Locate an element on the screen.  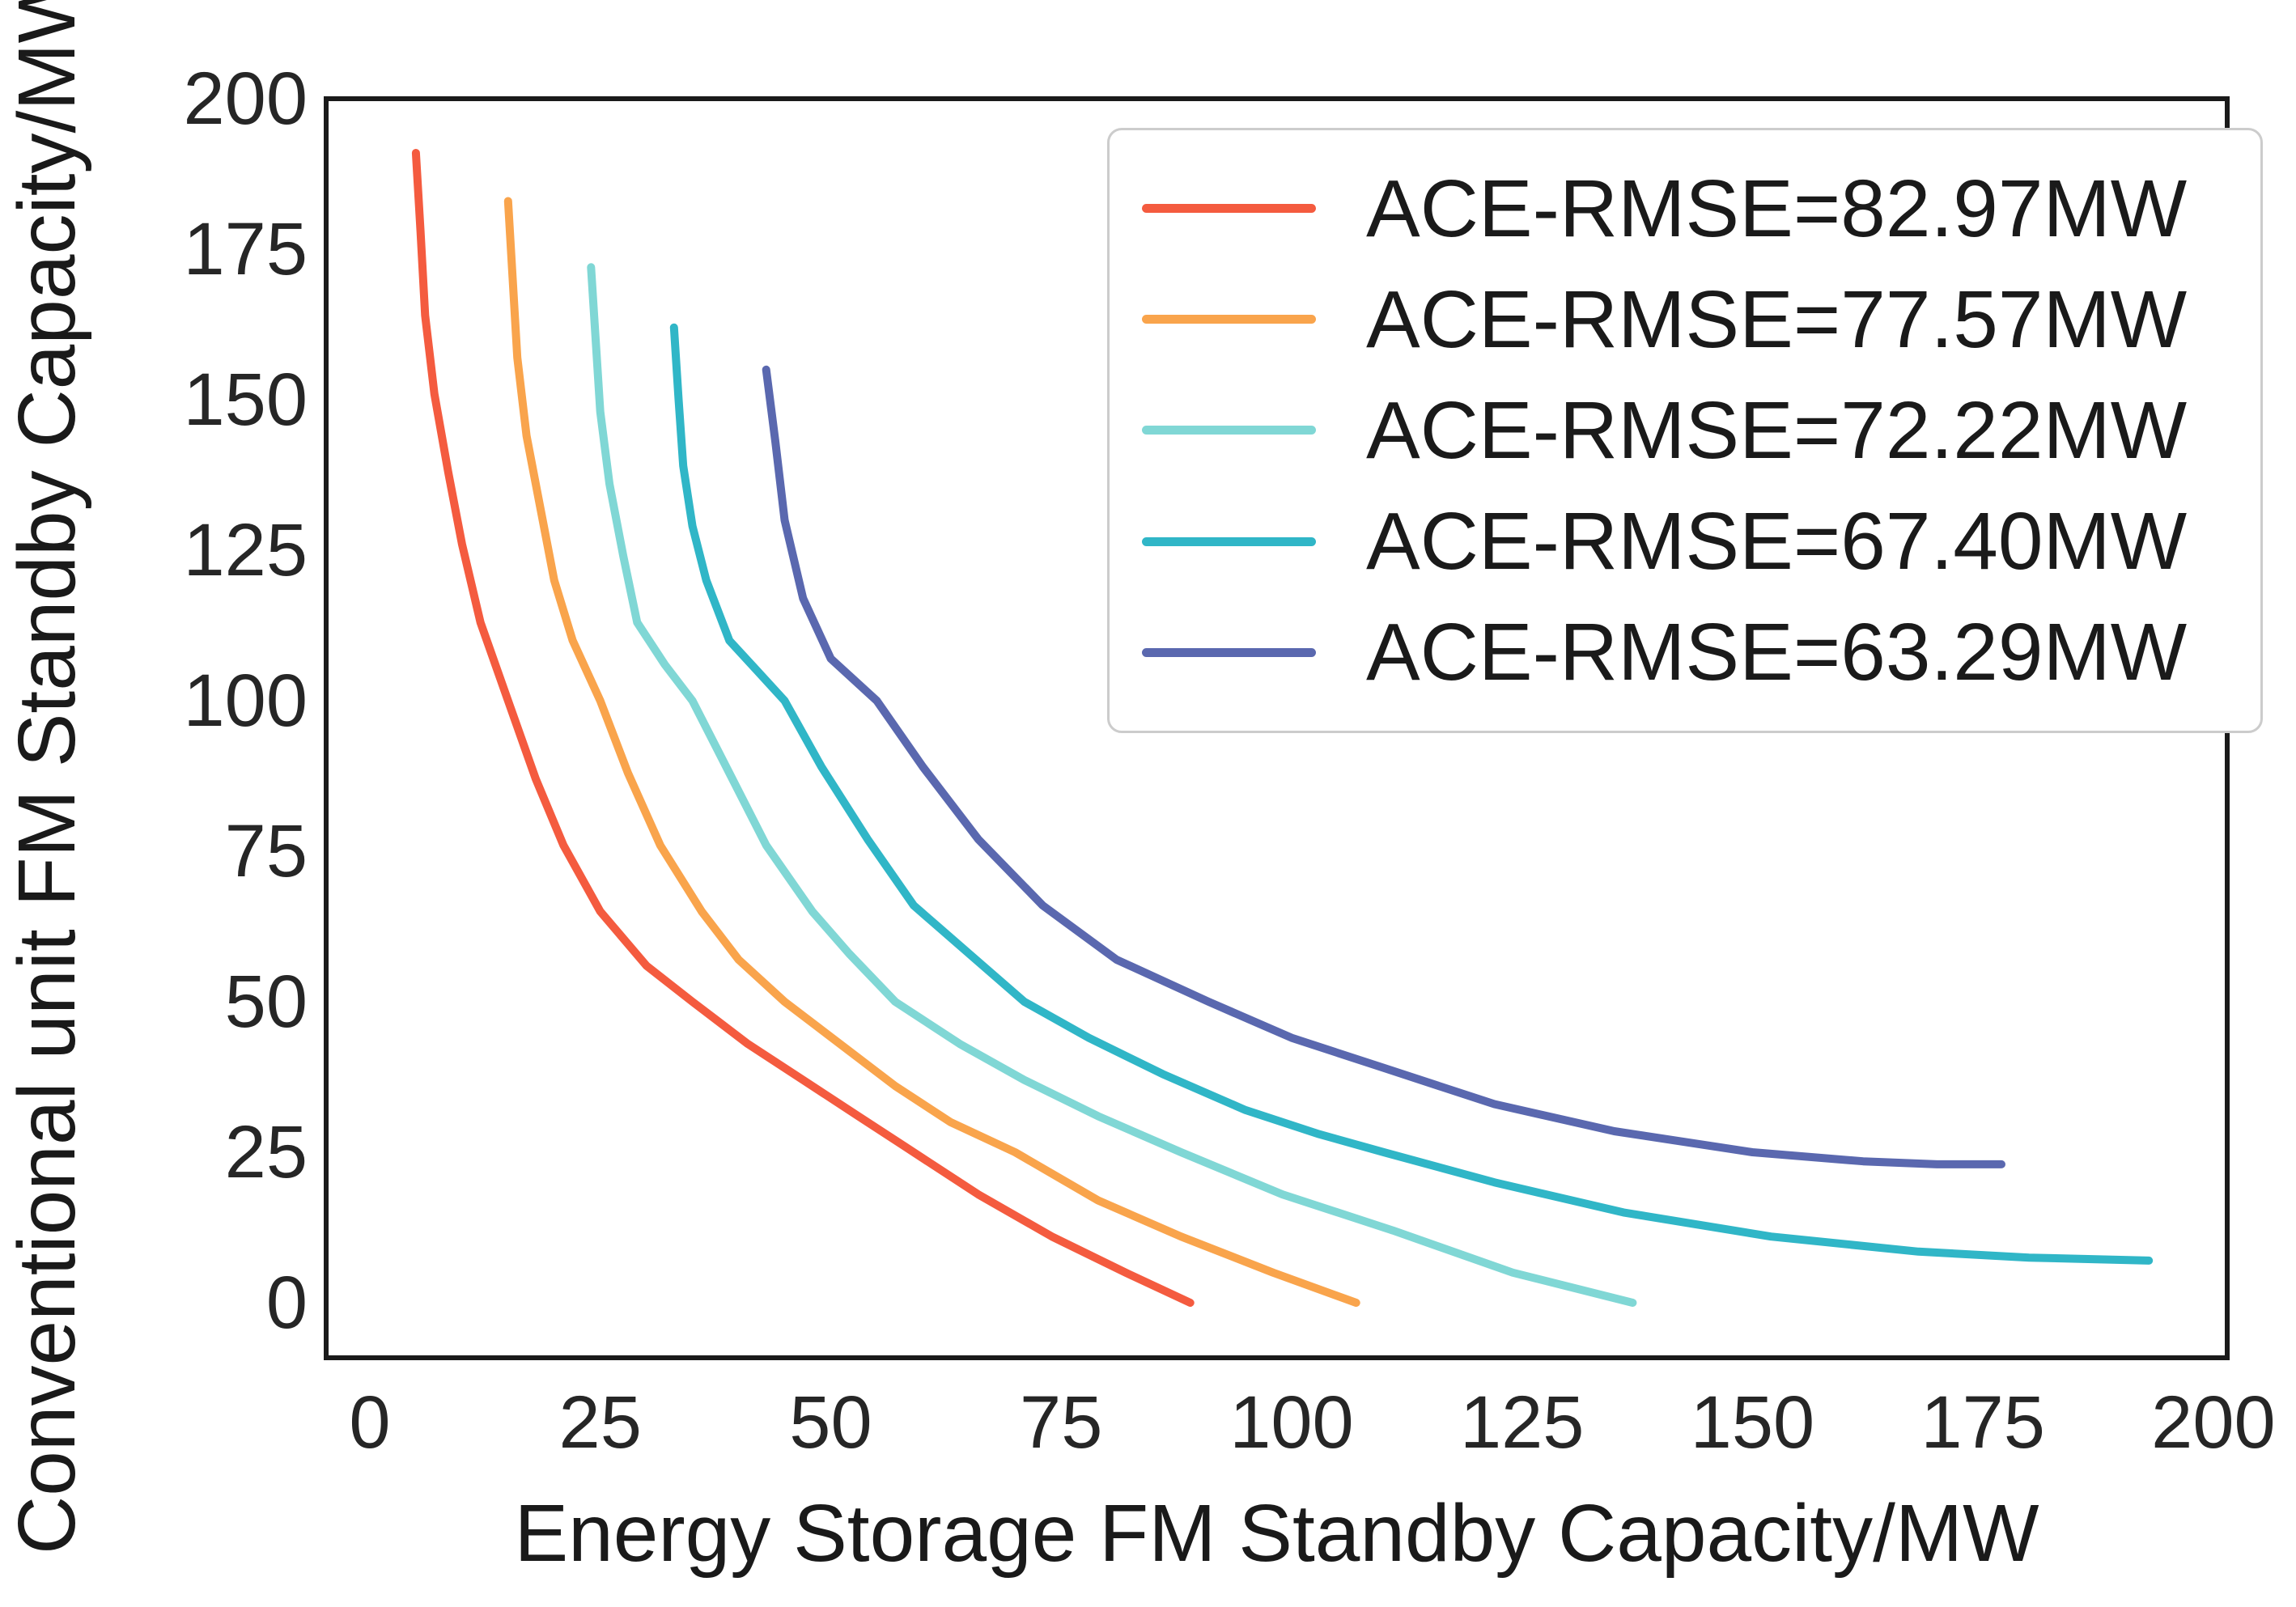
y-tick-label: 200 is located at coordinates (245, 98).